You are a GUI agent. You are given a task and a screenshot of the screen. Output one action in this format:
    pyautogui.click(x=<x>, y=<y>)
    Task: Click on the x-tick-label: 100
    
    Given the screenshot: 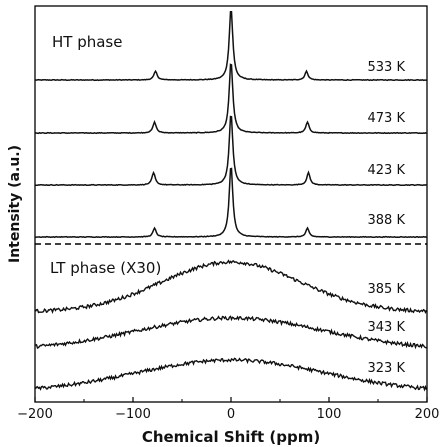 What is the action you would take?
    pyautogui.click(x=329, y=414)
    